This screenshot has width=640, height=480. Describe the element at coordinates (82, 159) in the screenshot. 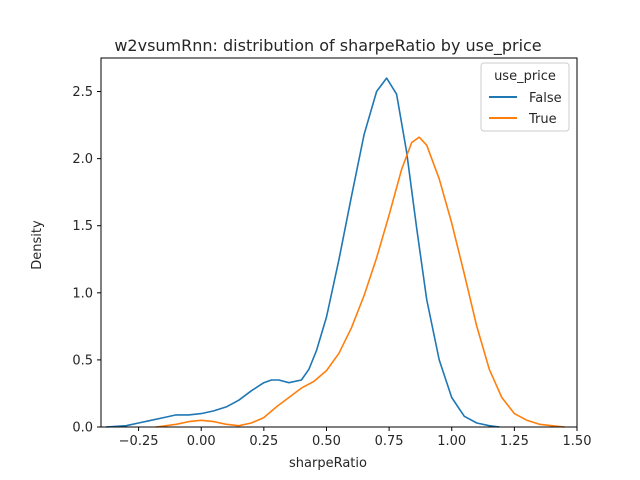

I see `y-tick-label: 2.0` at that location.